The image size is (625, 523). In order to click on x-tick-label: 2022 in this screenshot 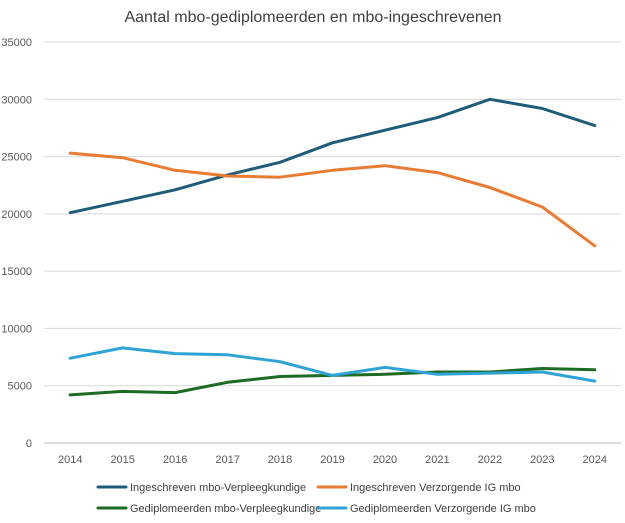, I will do `click(490, 460)`.